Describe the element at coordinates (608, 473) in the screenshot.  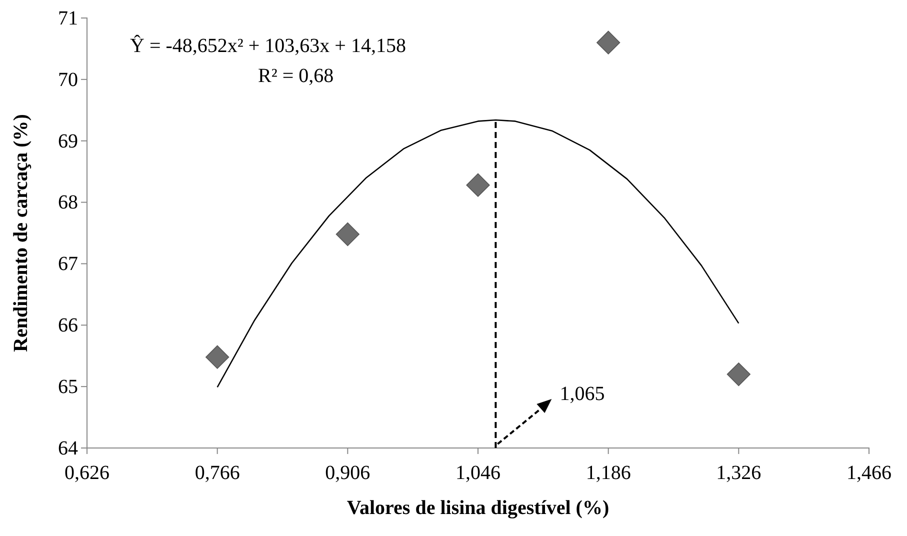
I see `x-tick-label: 1,186` at that location.